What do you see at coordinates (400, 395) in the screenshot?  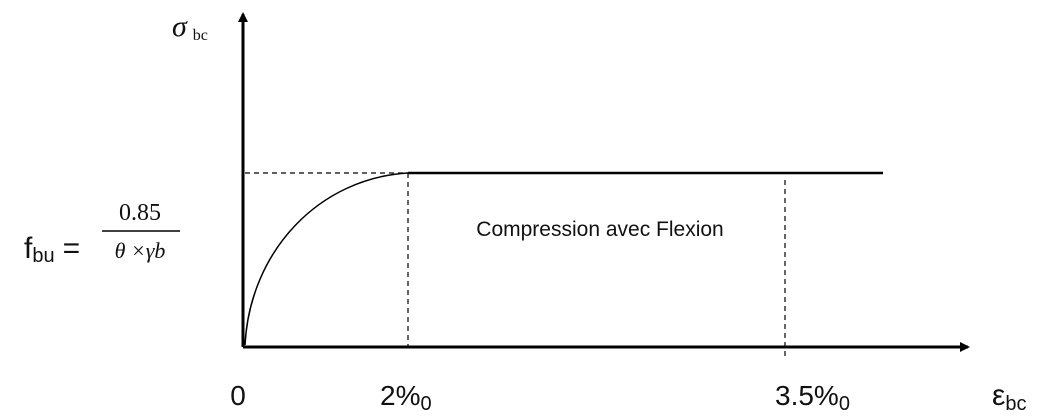 I see `label: 2%` at bounding box center [400, 395].